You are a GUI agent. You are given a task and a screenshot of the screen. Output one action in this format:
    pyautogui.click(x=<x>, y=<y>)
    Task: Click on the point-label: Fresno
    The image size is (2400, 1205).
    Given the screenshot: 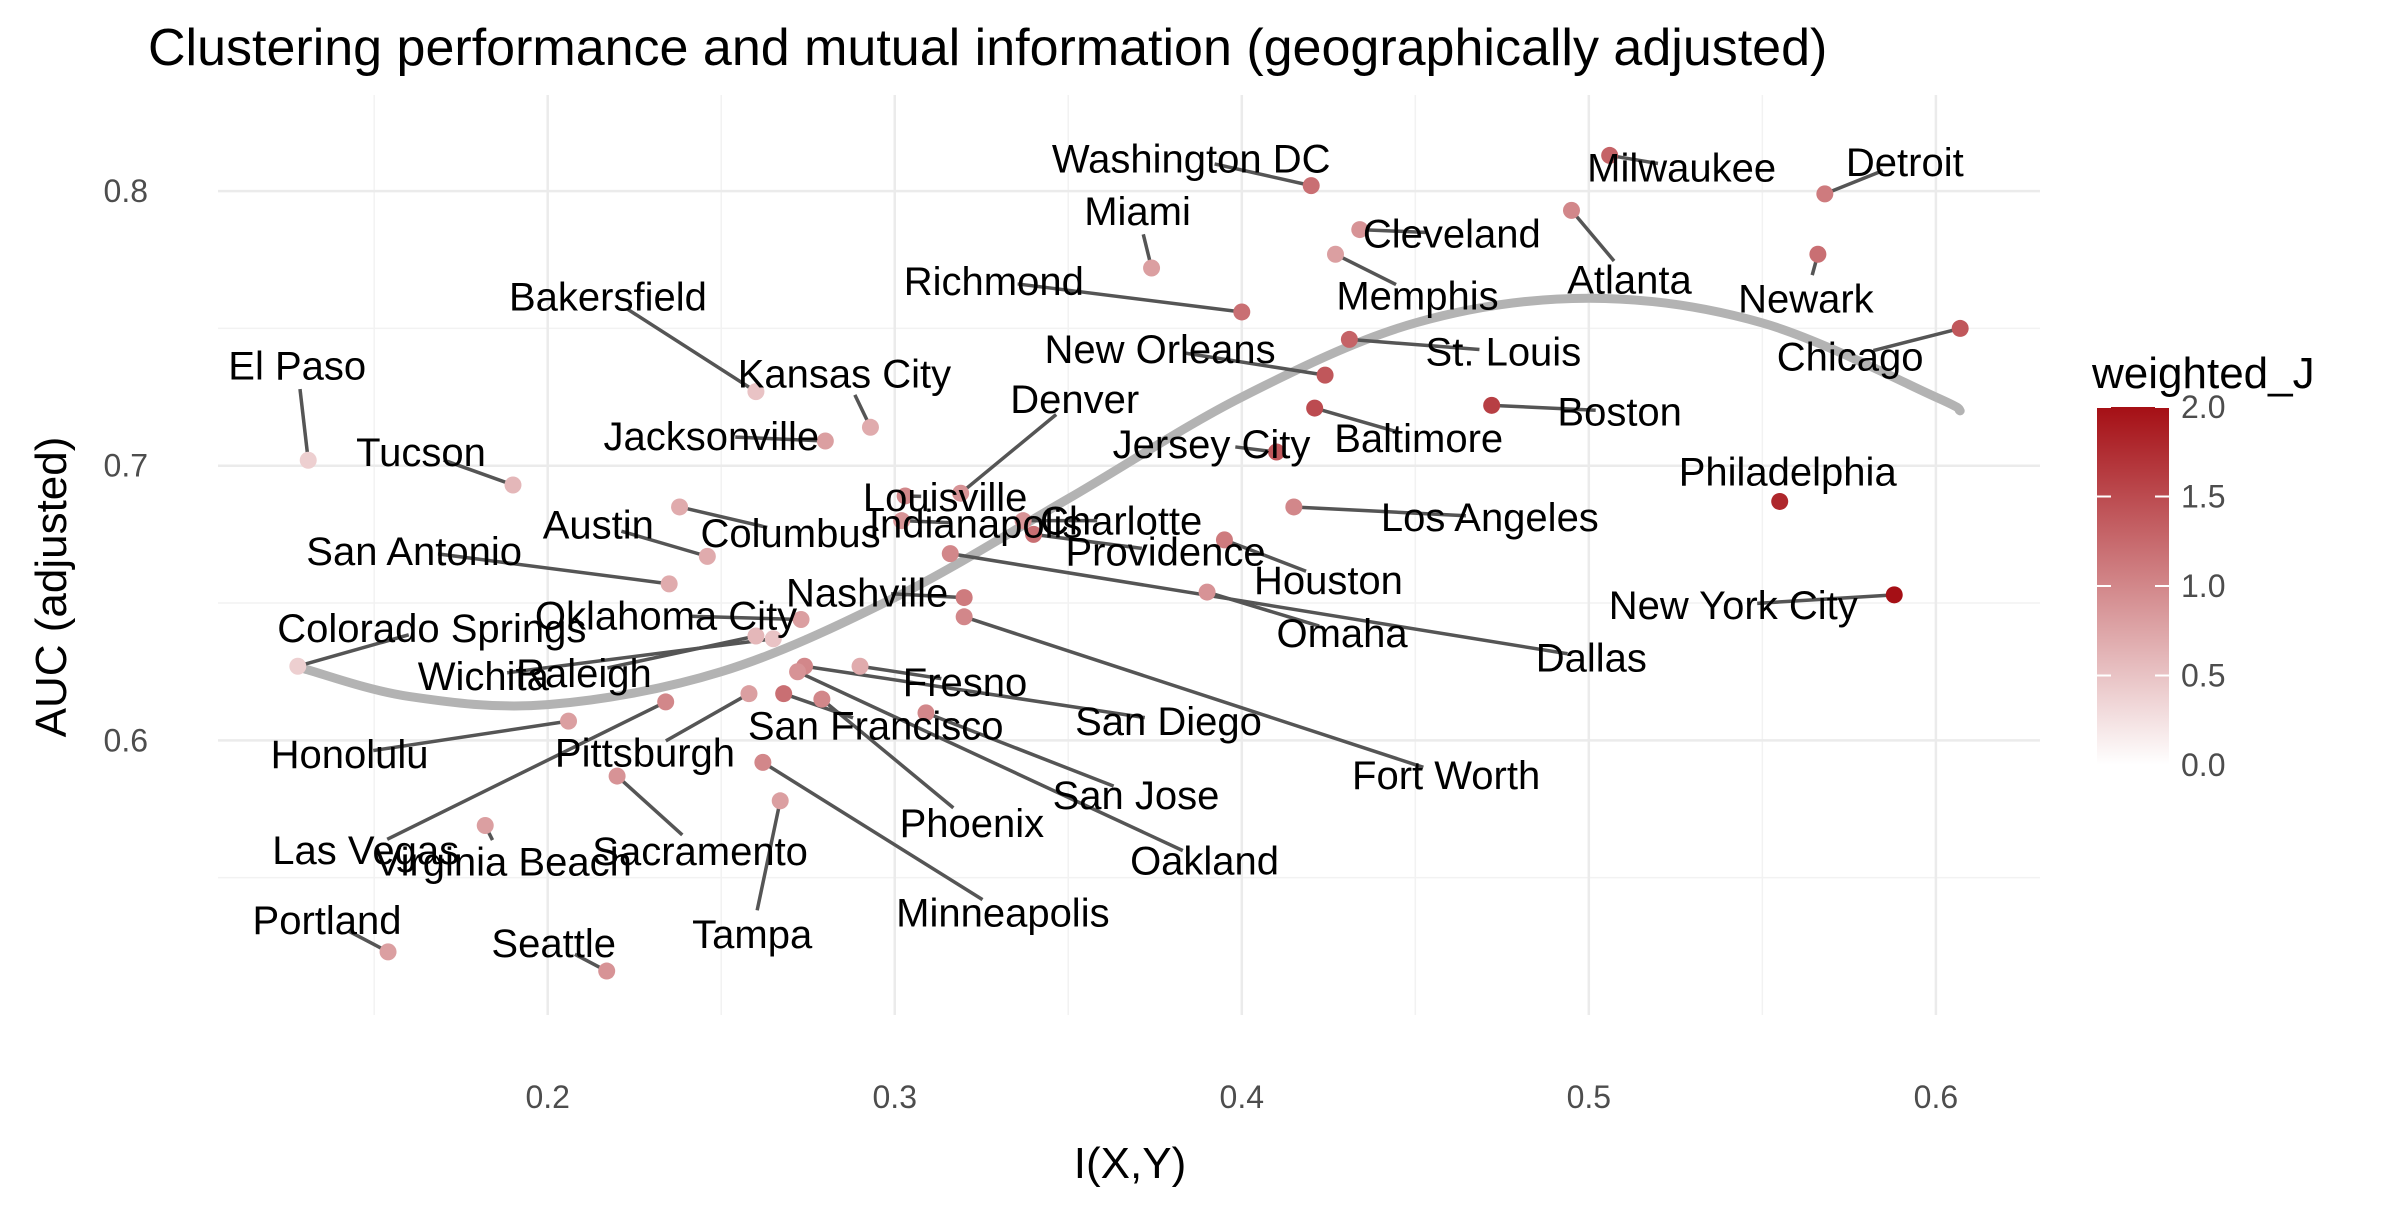 What is the action you would take?
    pyautogui.click(x=965, y=683)
    